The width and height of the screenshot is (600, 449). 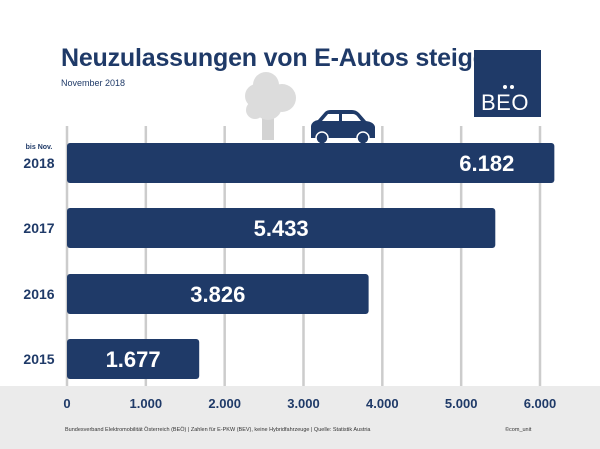 What do you see at coordinates (540, 403) in the screenshot?
I see `x-tick-label: 6.000` at bounding box center [540, 403].